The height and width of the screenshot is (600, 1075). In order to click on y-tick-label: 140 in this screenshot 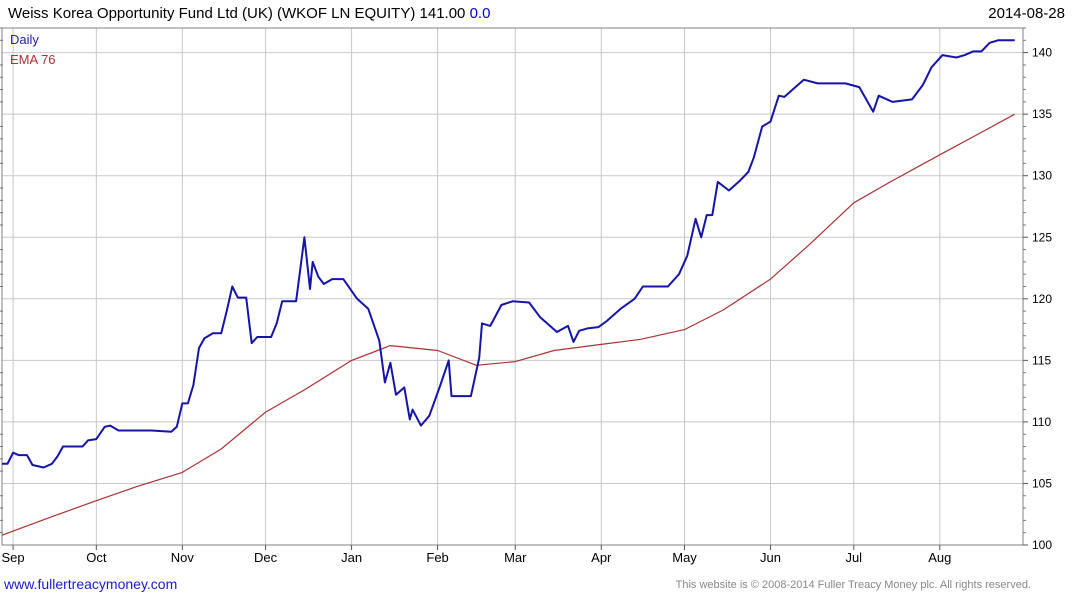, I will do `click(1042, 53)`.